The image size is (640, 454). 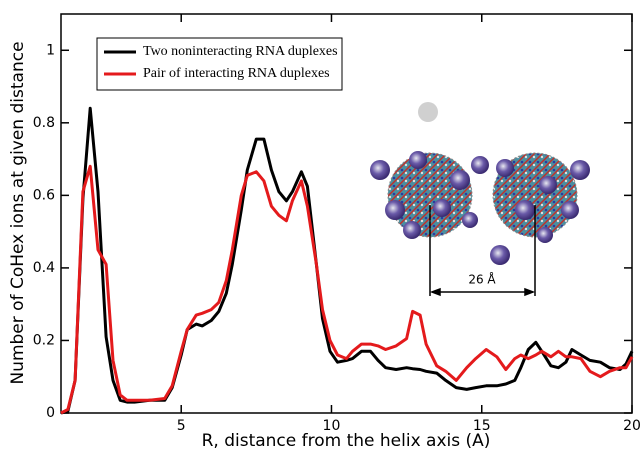 What do you see at coordinates (44, 123) in the screenshot?
I see `y-tick-label: 0.8` at bounding box center [44, 123].